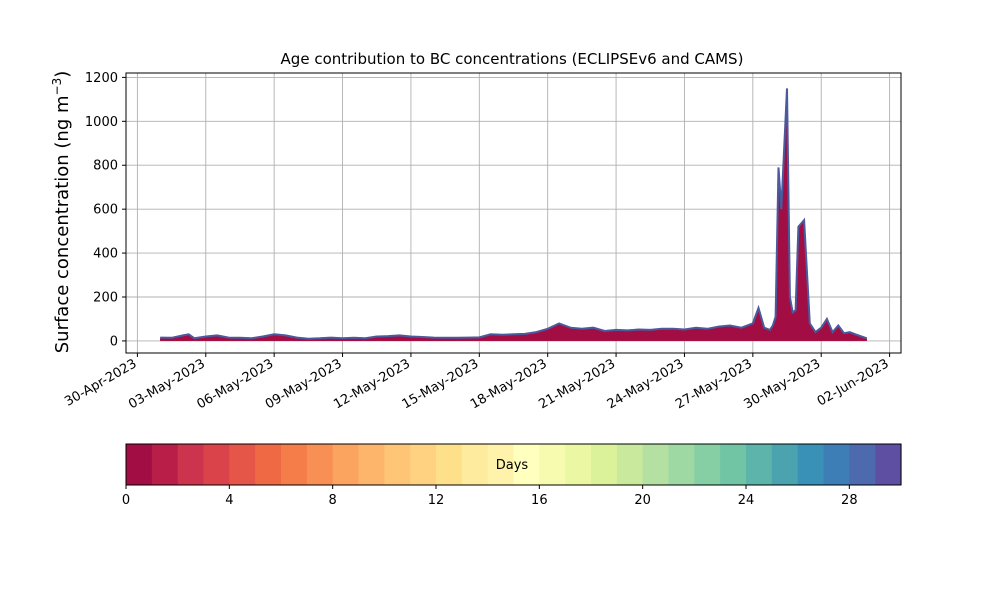 This screenshot has height=604, width=1000. Describe the element at coordinates (101, 78) in the screenshot. I see `y-tick-label: 1200` at that location.